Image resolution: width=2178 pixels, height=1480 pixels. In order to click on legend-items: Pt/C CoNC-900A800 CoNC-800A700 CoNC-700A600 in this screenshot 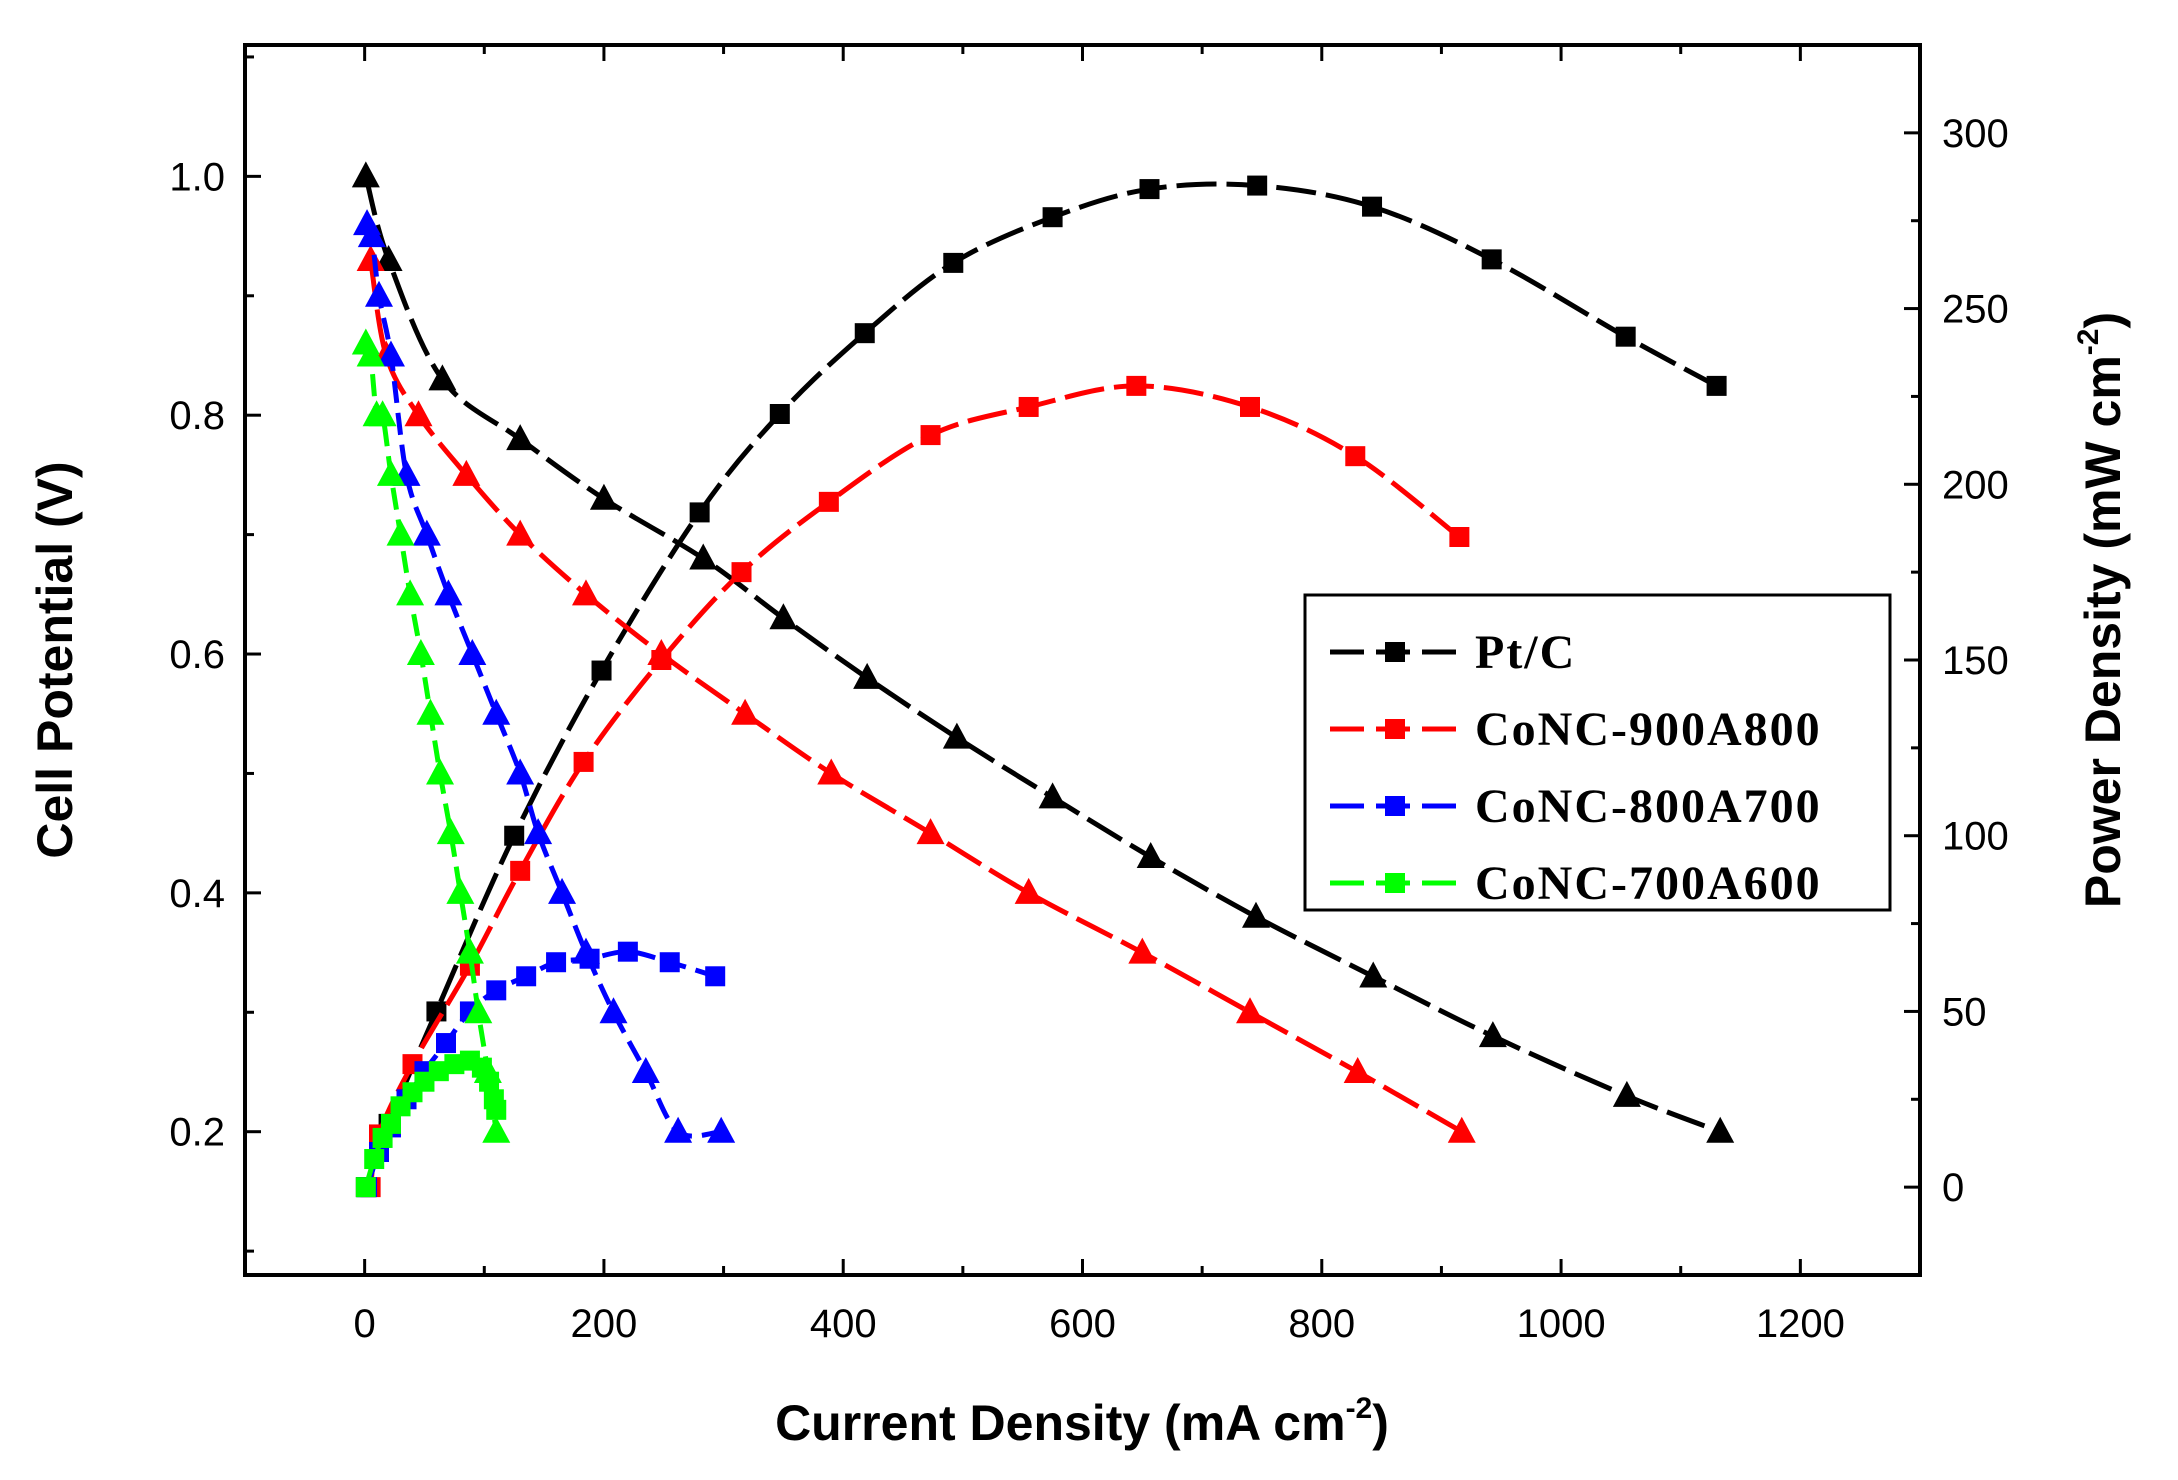, I will do `click(1576, 768)`.